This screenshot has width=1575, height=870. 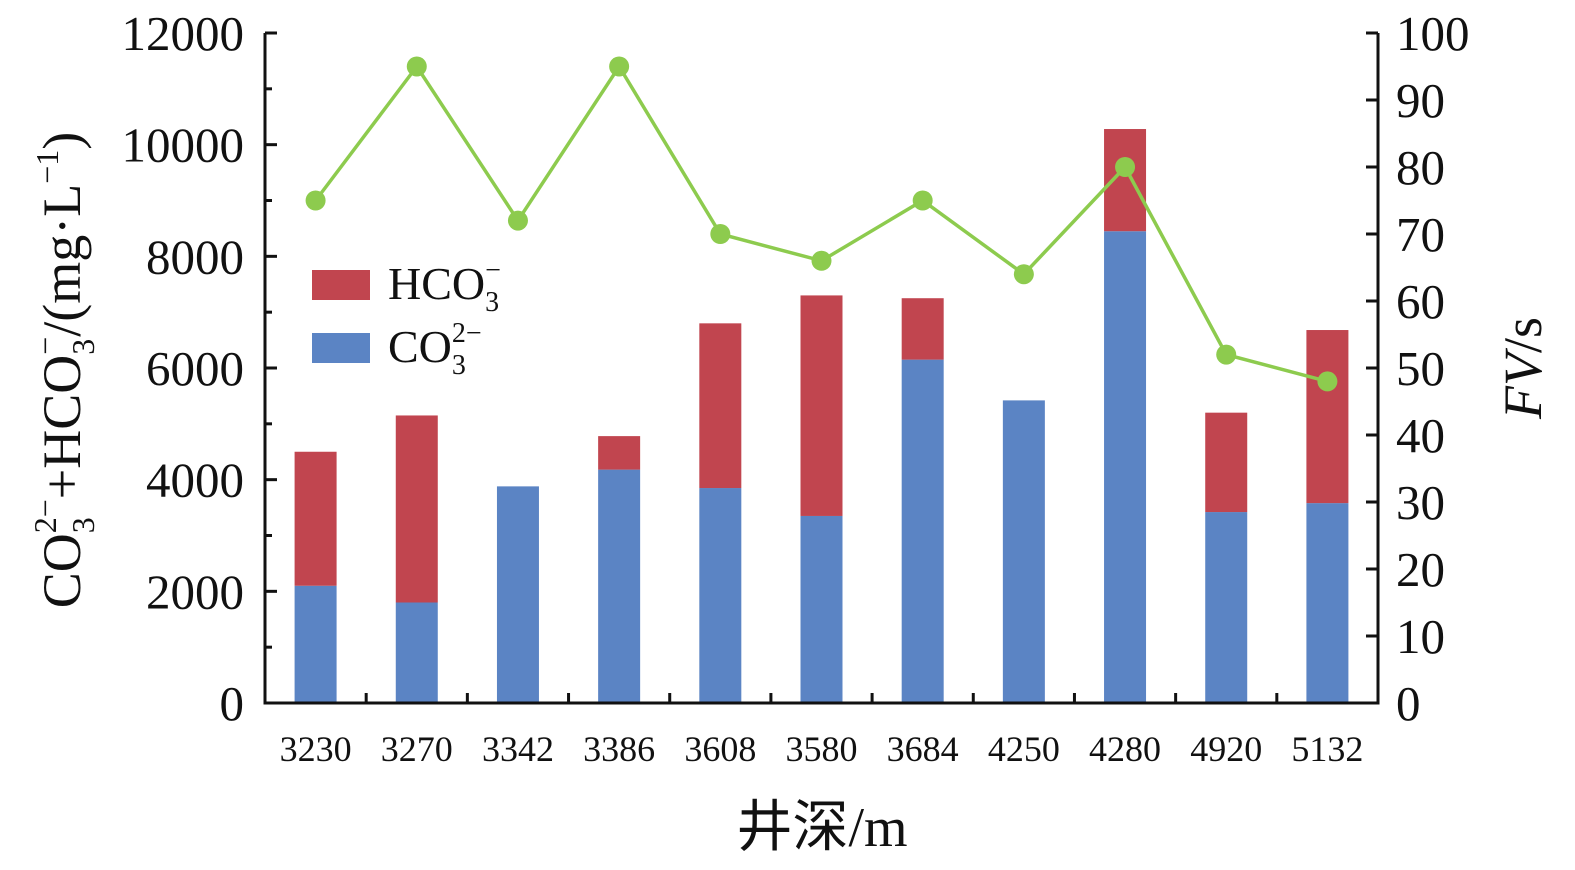 What do you see at coordinates (1420, 234) in the screenshot?
I see `y2-tick-label-70: 70` at bounding box center [1420, 234].